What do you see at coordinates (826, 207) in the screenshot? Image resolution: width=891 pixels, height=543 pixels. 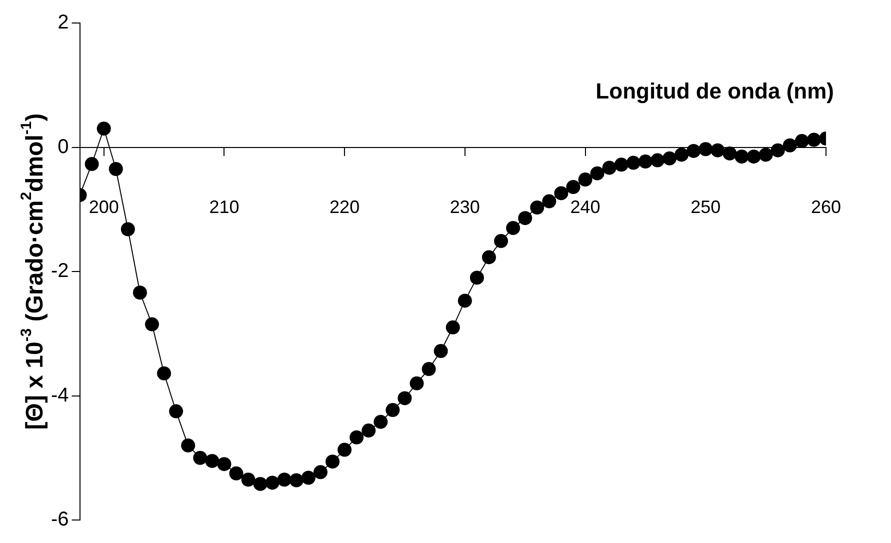 I see `x-tick-label: 260` at bounding box center [826, 207].